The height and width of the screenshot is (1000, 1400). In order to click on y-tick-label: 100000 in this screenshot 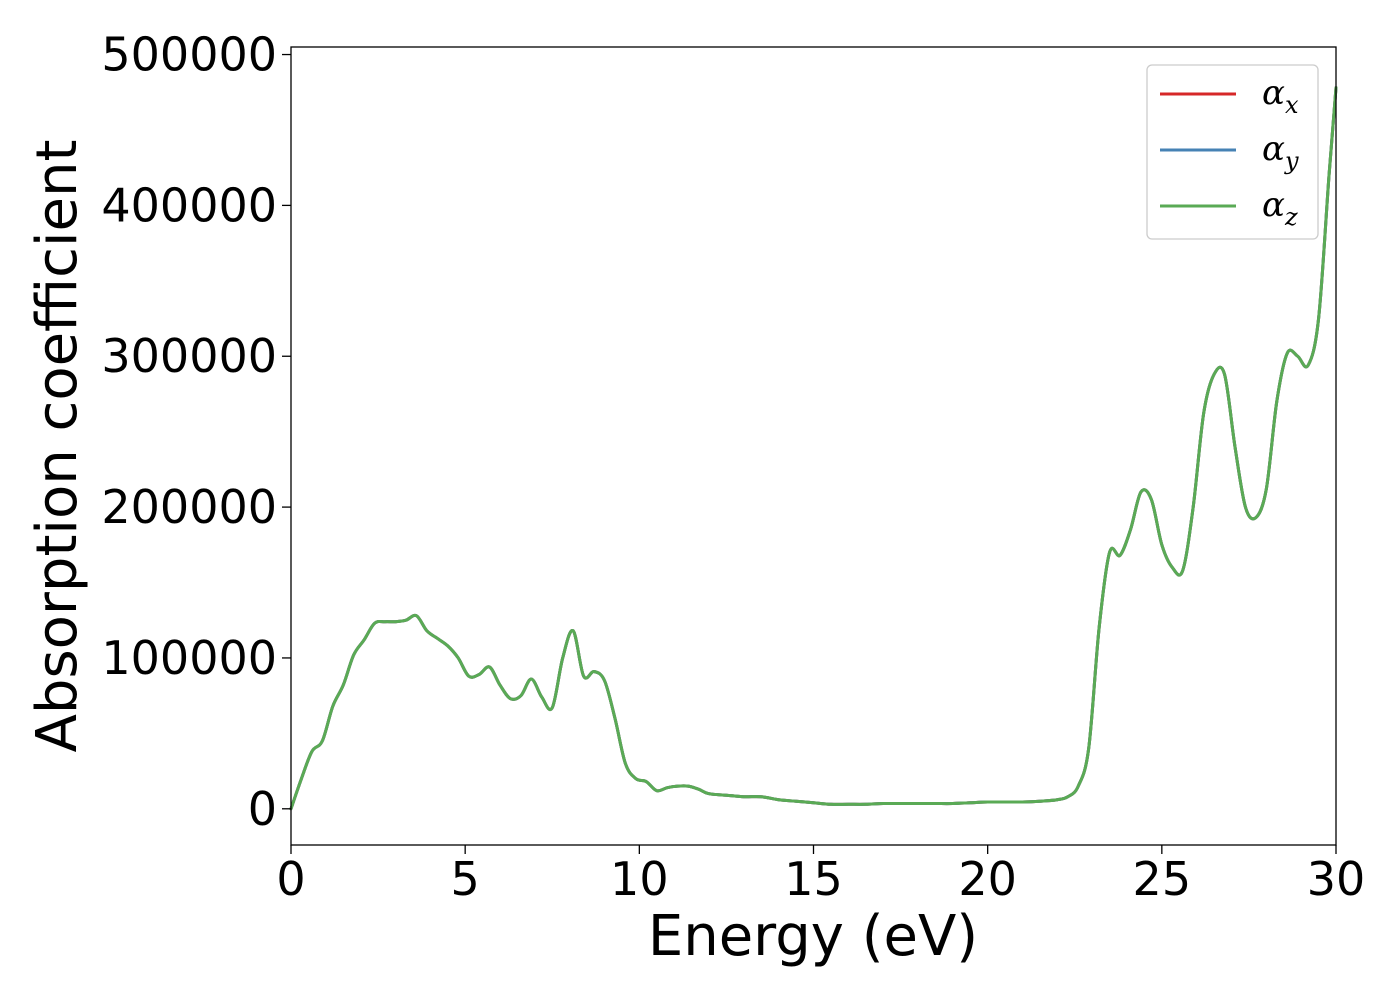, I will do `click(189, 658)`.